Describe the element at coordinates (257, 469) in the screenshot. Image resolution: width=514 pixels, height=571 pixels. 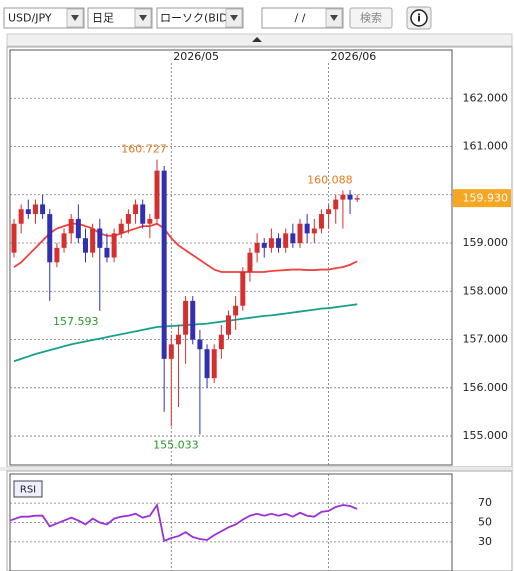
I see `panel-gap` at that location.